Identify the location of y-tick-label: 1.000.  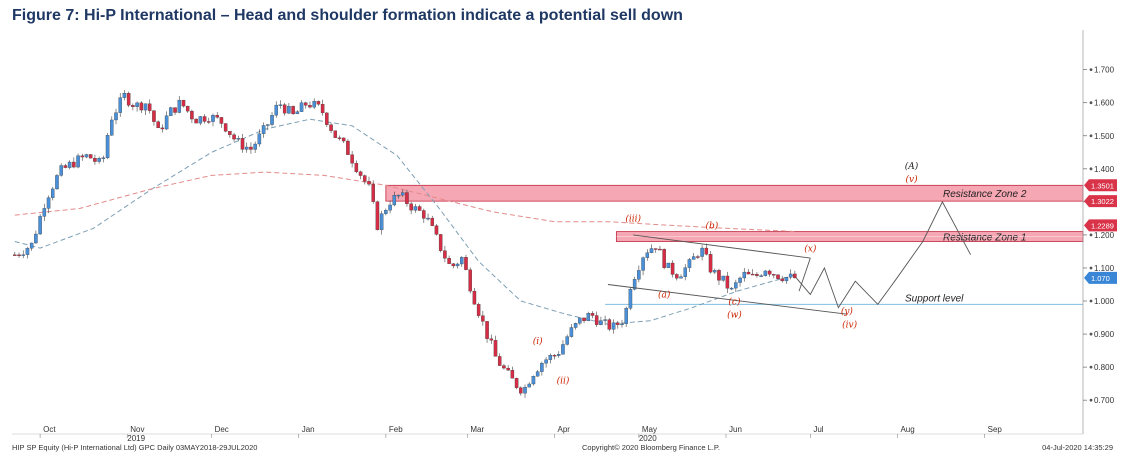
(1104, 301).